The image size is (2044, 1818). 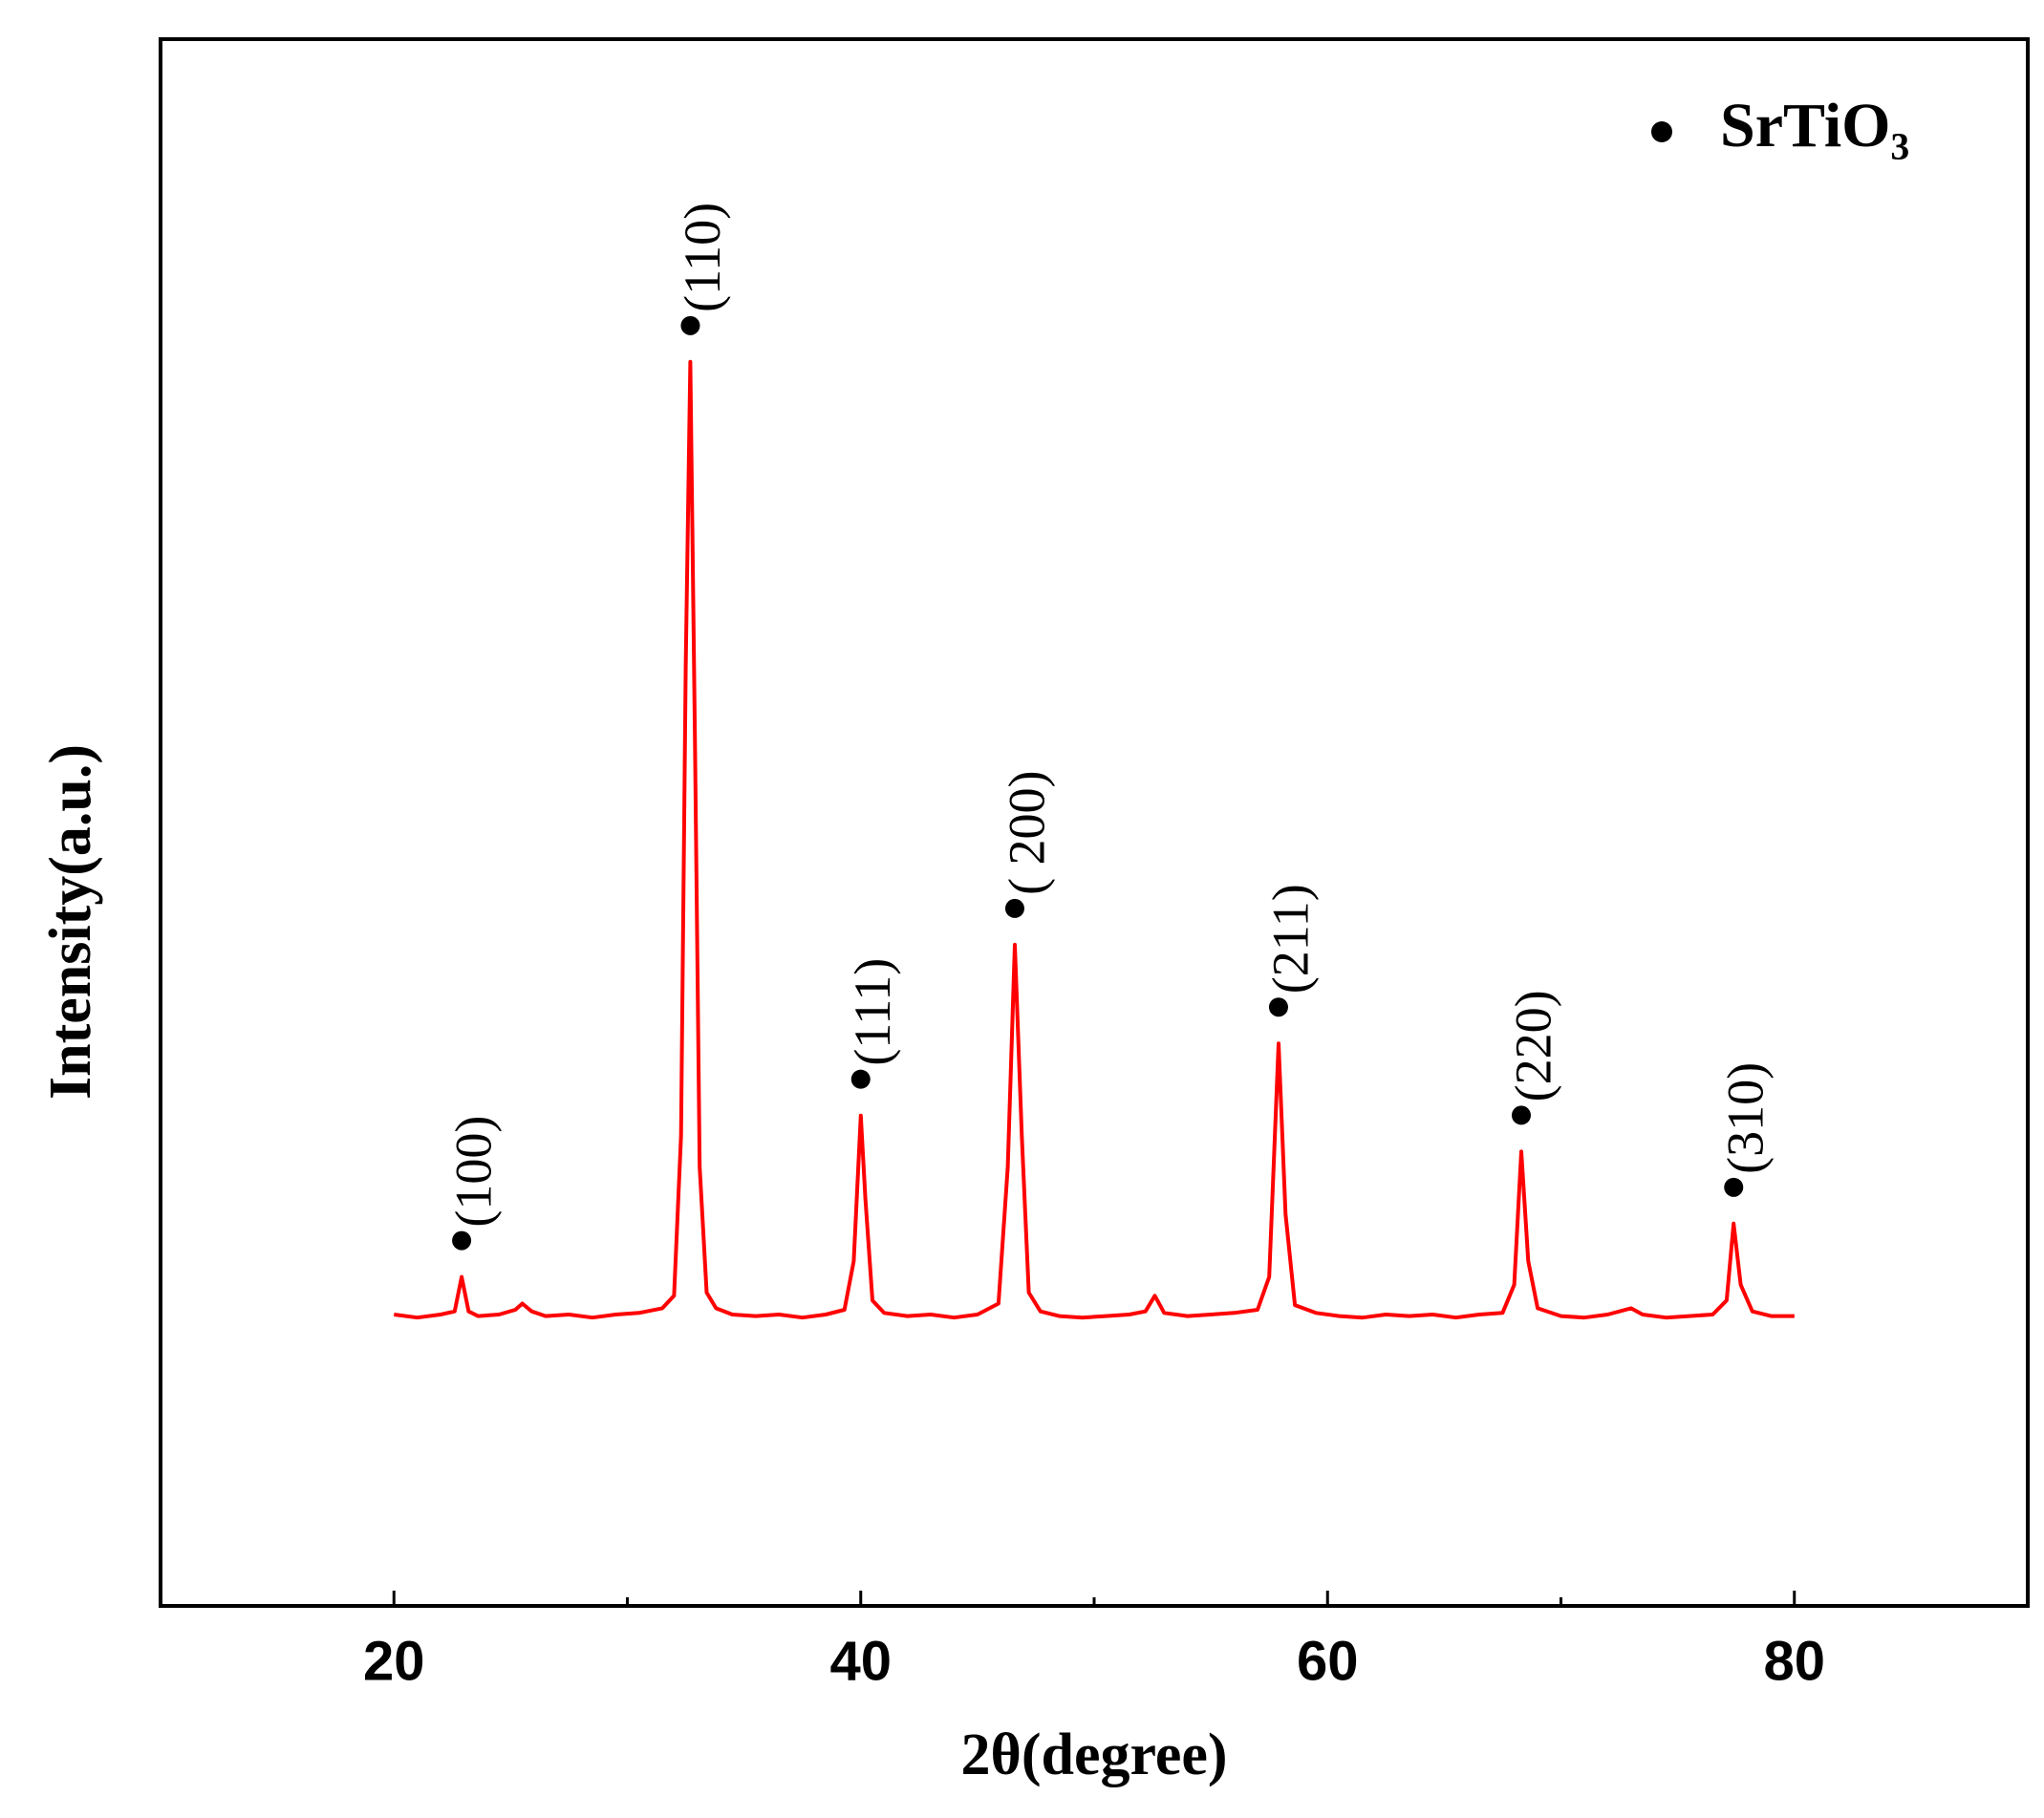 I want to click on legend-label: SrTiO₃, so click(x=1814, y=125).